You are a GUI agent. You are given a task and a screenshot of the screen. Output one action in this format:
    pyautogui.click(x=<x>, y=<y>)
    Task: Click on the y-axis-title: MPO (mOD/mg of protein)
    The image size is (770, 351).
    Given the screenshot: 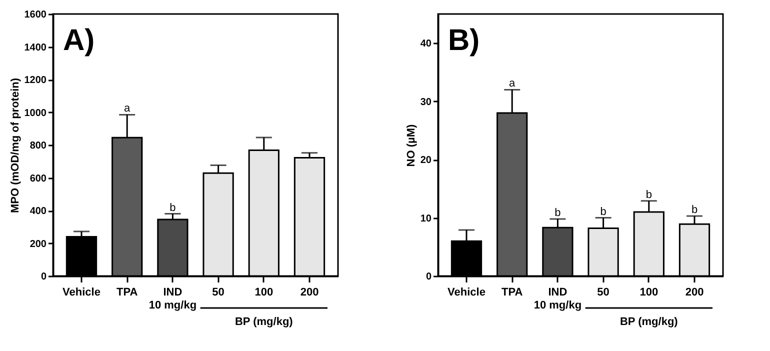 What is the action you would take?
    pyautogui.click(x=15, y=146)
    